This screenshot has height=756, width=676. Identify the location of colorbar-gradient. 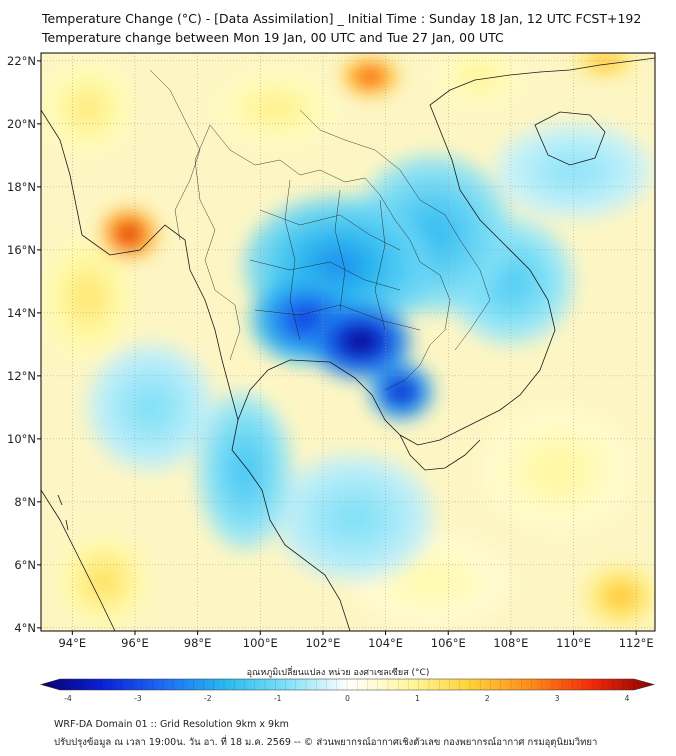
(347, 684).